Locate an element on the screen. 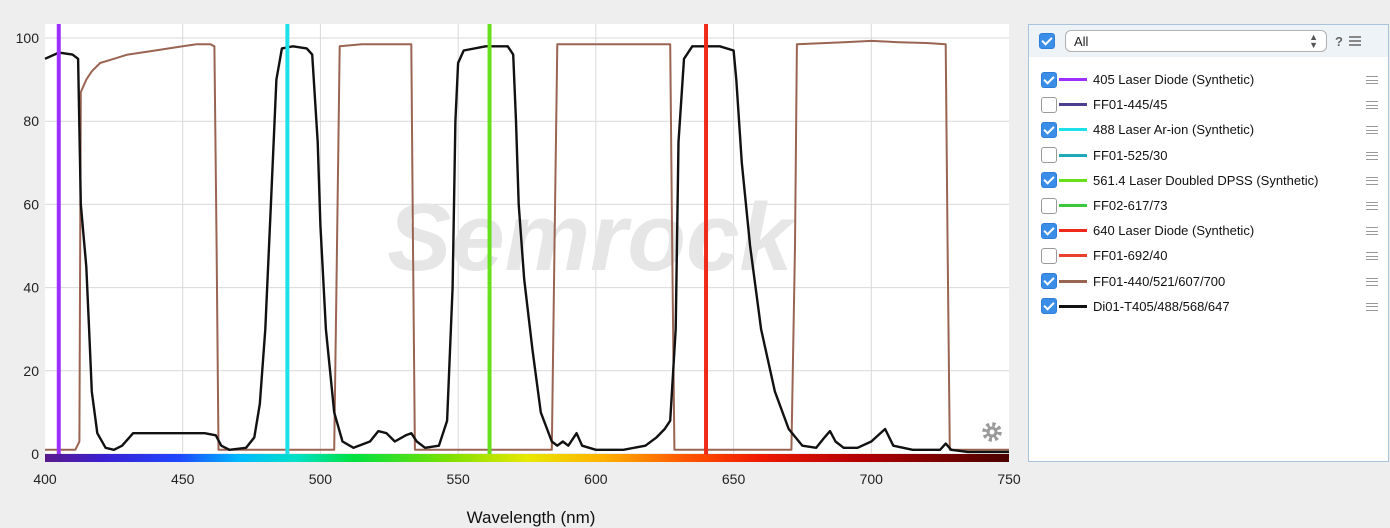 This screenshot has height=528, width=1390. panel-header: All ▲ ▼ ? is located at coordinates (1208, 41).